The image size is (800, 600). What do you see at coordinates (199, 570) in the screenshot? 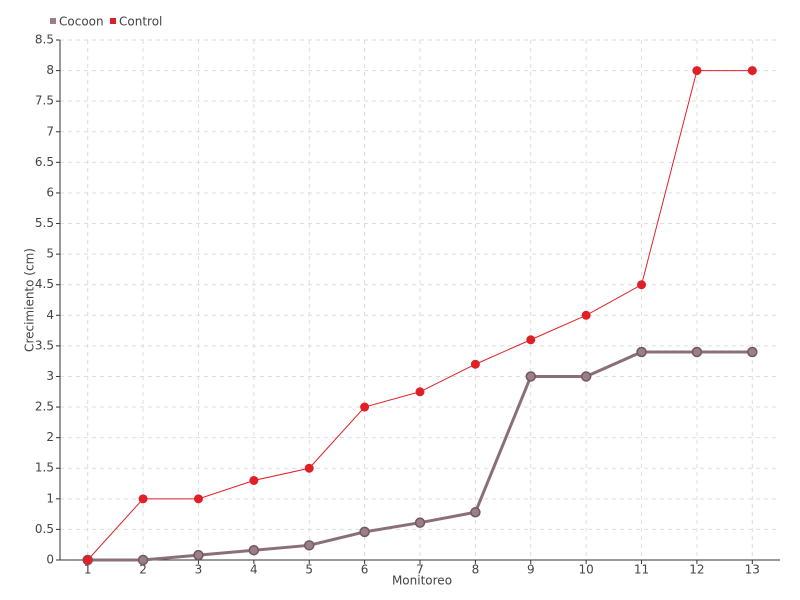
I see `x-tick-label: 3` at bounding box center [199, 570].